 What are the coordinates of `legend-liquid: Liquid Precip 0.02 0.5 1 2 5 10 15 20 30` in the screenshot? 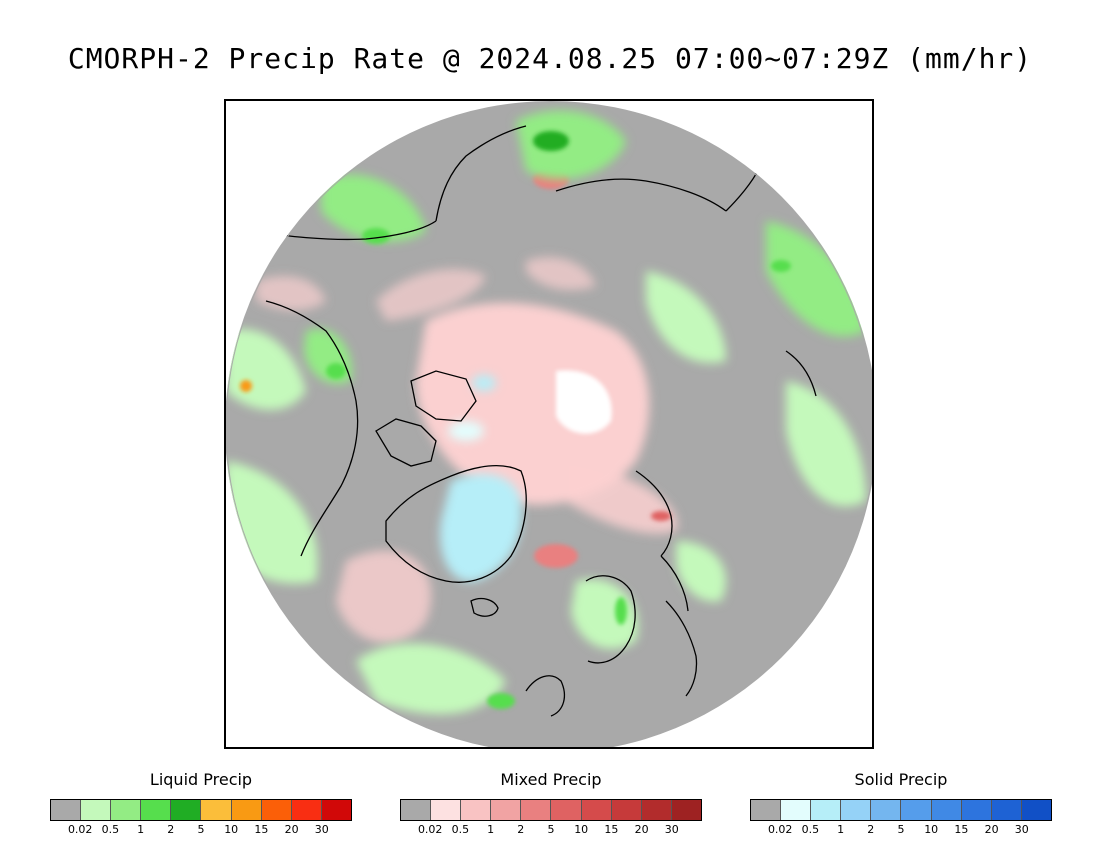 It's located at (201, 803).